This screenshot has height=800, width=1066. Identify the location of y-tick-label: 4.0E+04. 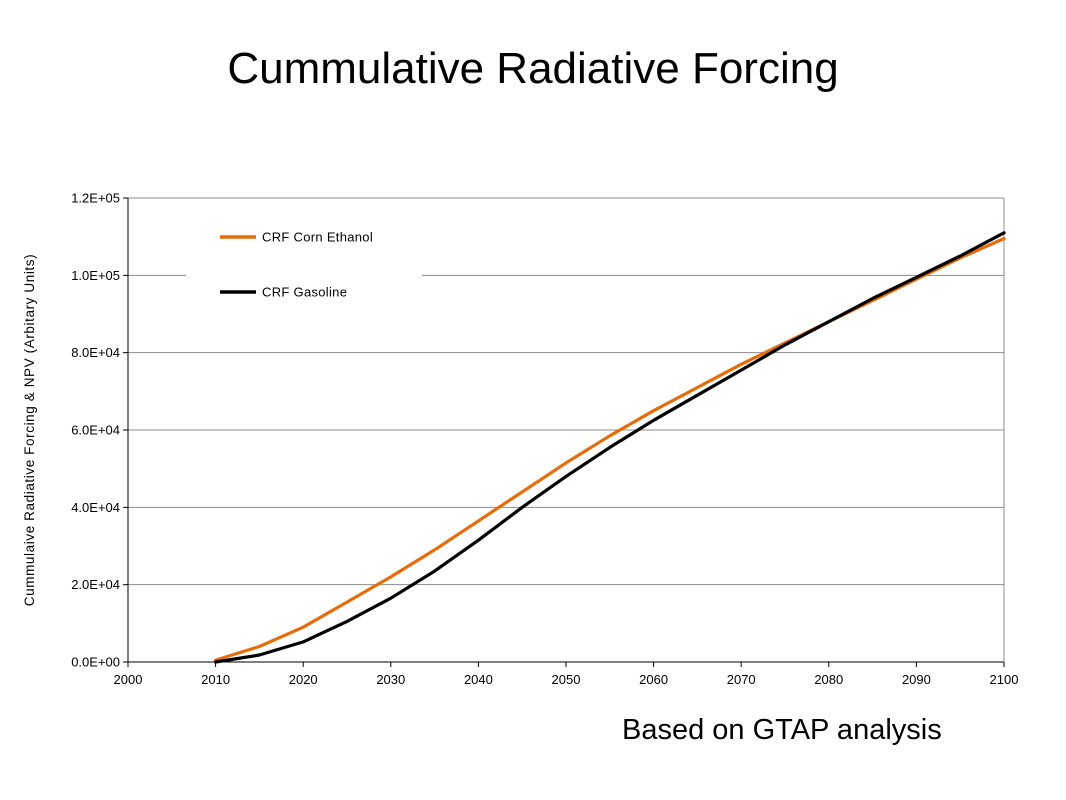
(95, 507).